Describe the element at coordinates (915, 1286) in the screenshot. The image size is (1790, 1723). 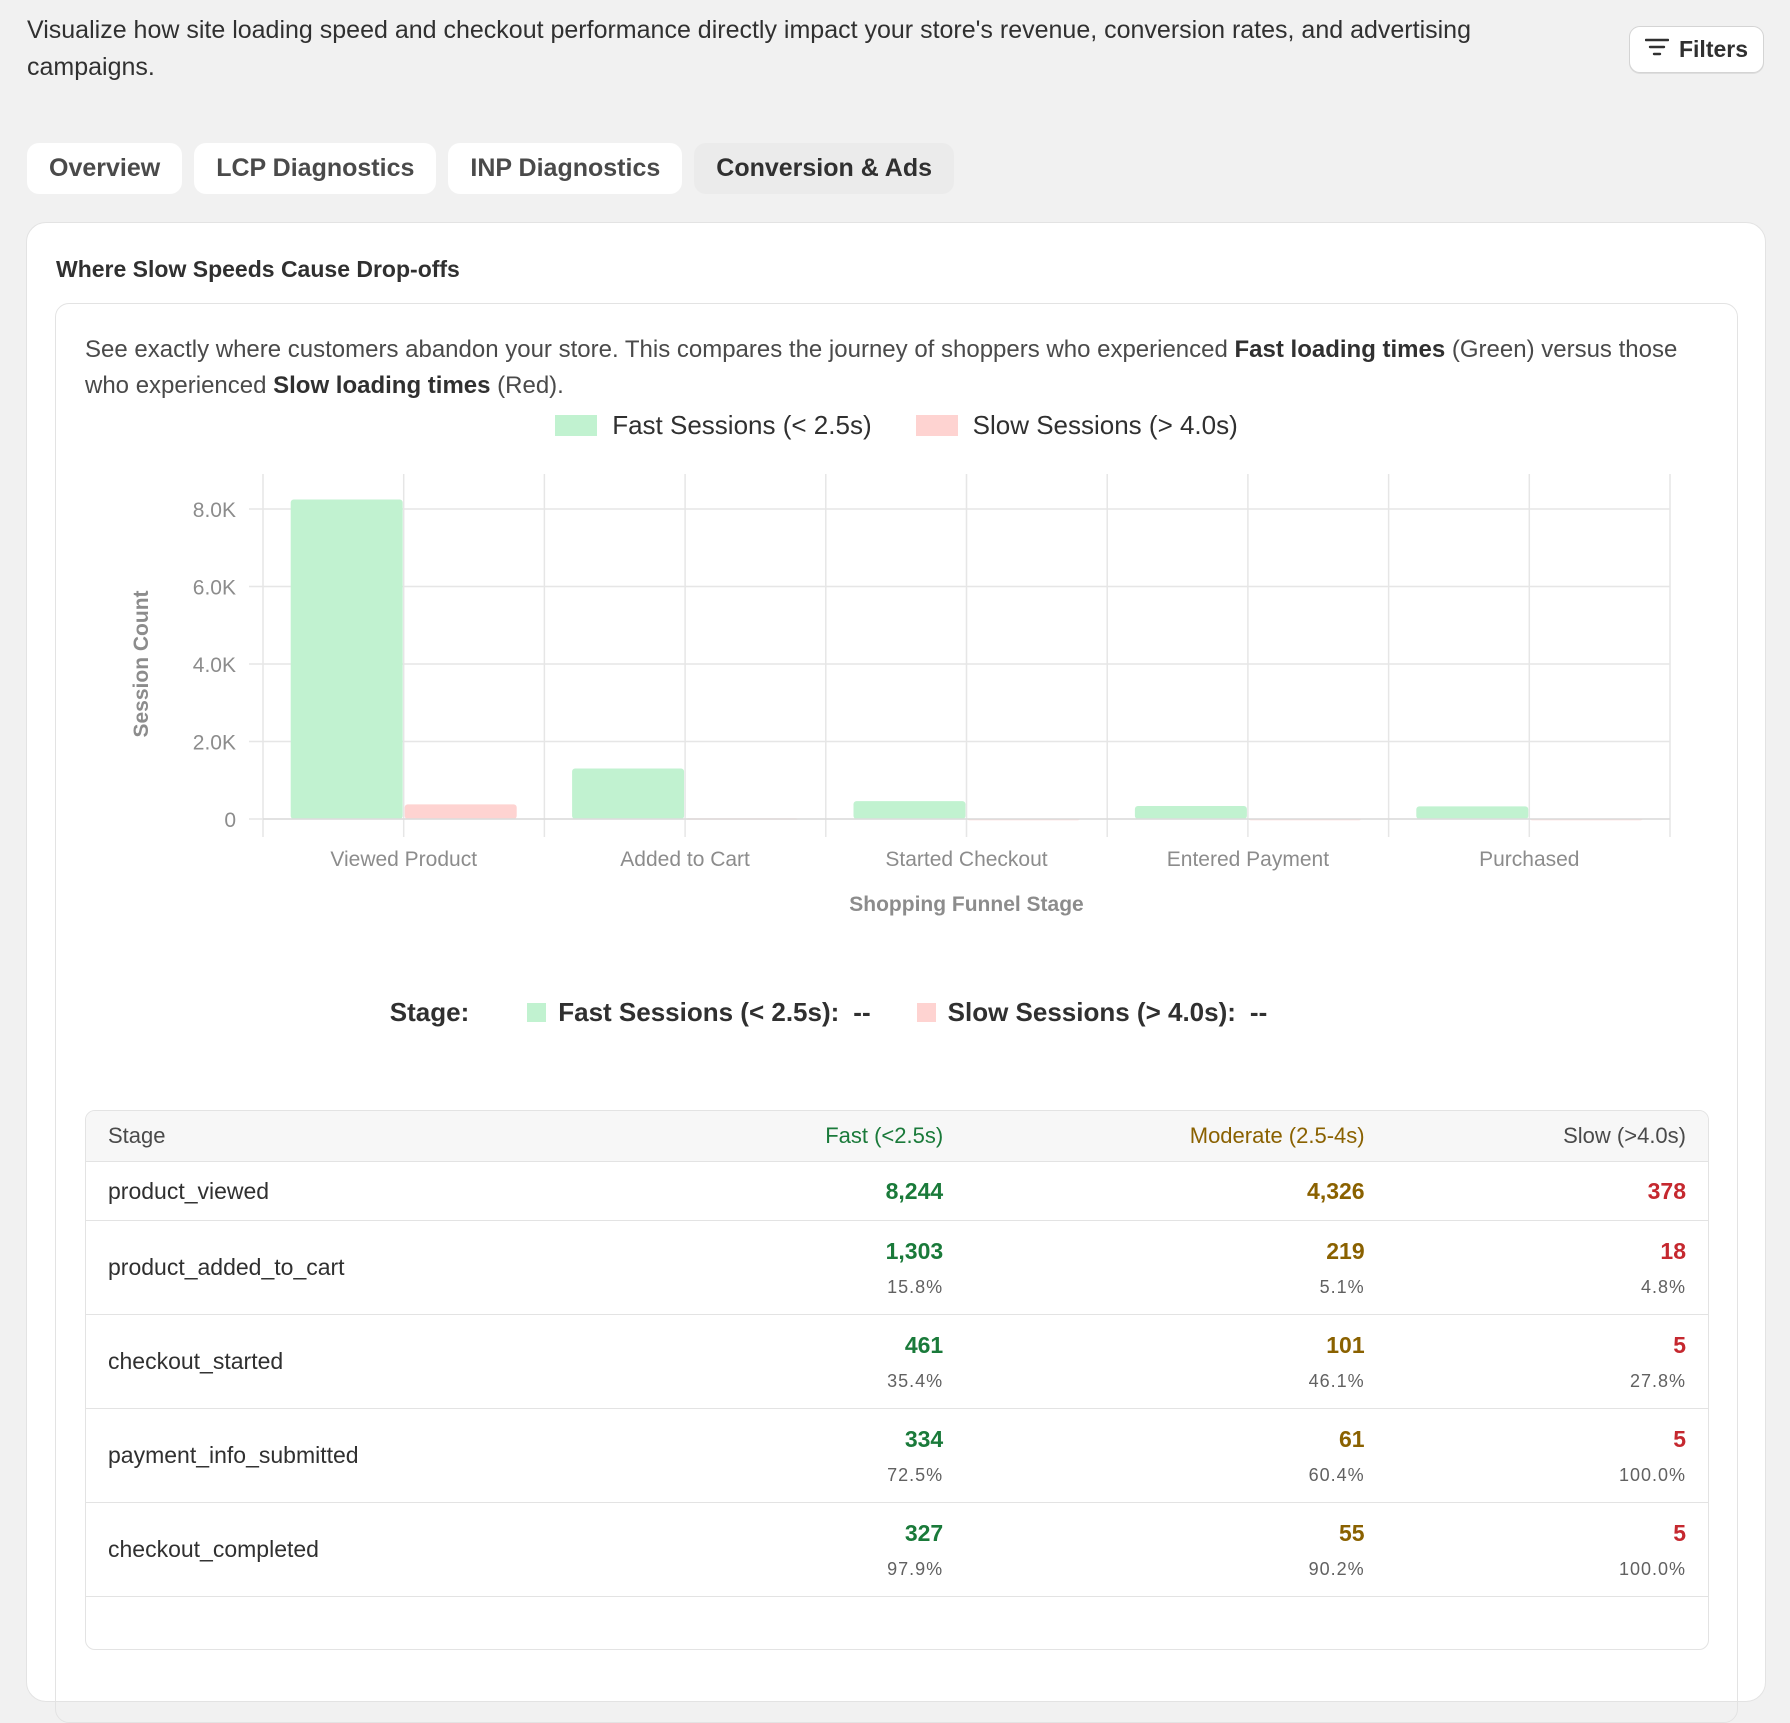
I see `fast-rate: 15.8%` at that location.